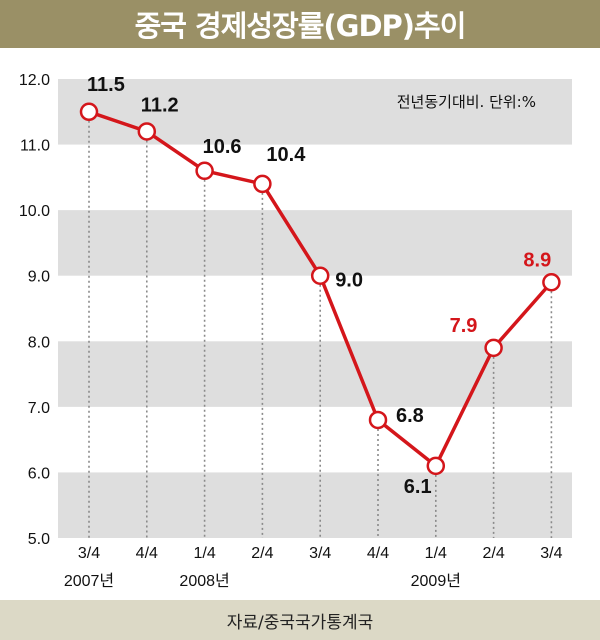  I want to click on data-label: 8.9, so click(537, 260).